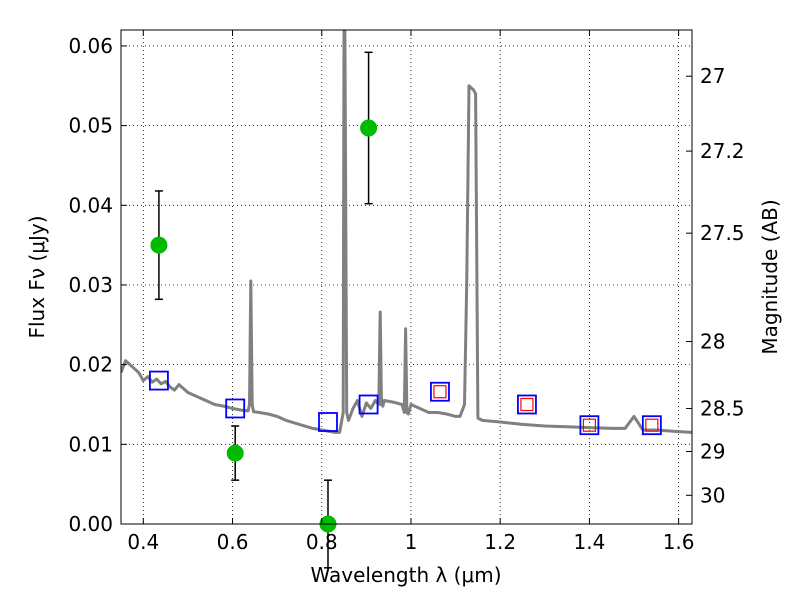 The width and height of the screenshot is (800, 600). Describe the element at coordinates (90, 365) in the screenshot. I see `y-tick-label: 0.02` at that location.